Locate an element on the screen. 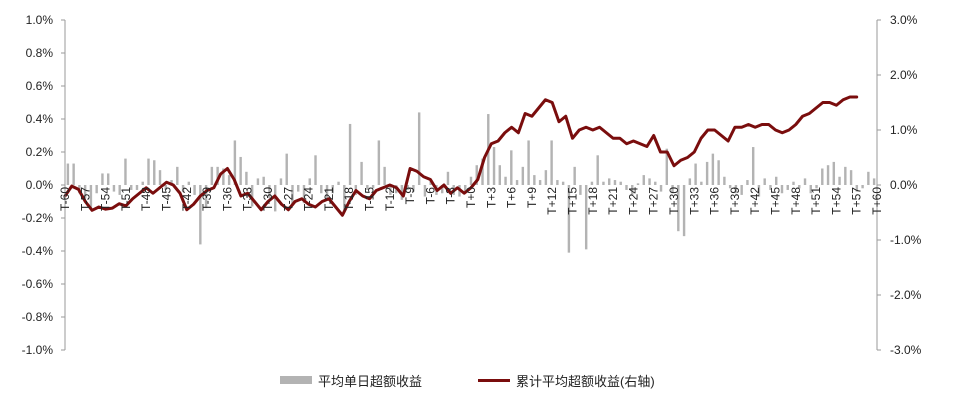 The image size is (954, 406). x-tick-label: T+33 is located at coordinates (694, 201).